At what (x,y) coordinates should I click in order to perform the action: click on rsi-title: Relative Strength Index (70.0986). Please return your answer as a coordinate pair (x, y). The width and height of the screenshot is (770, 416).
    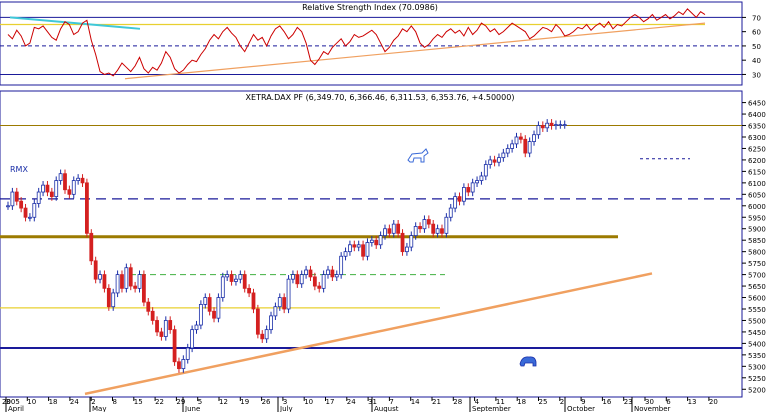
    Looking at the image, I should click on (370, 7).